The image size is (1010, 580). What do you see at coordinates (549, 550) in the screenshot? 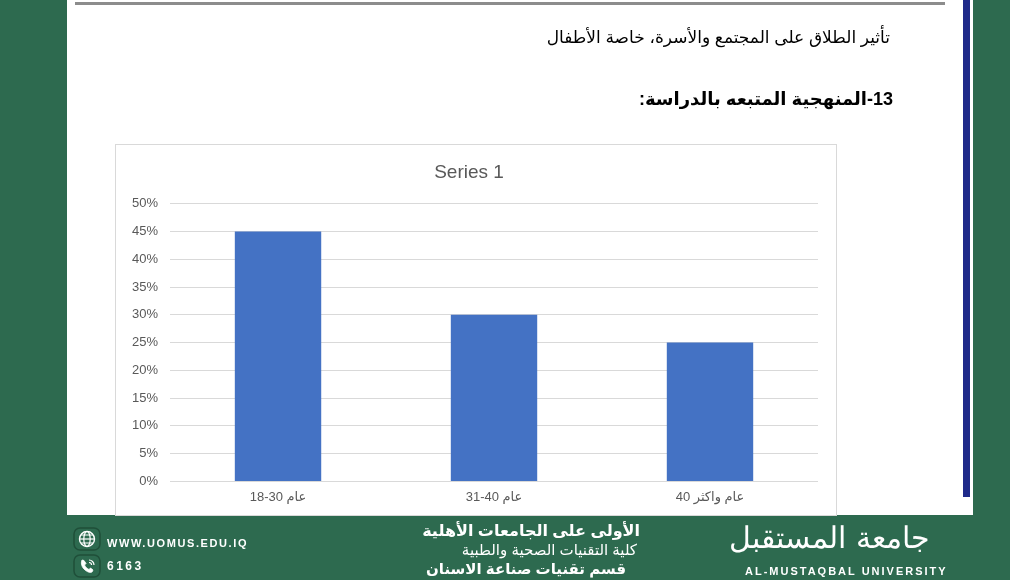
I see `text: كلية التقنيات الصحية والطبية` at bounding box center [549, 550].